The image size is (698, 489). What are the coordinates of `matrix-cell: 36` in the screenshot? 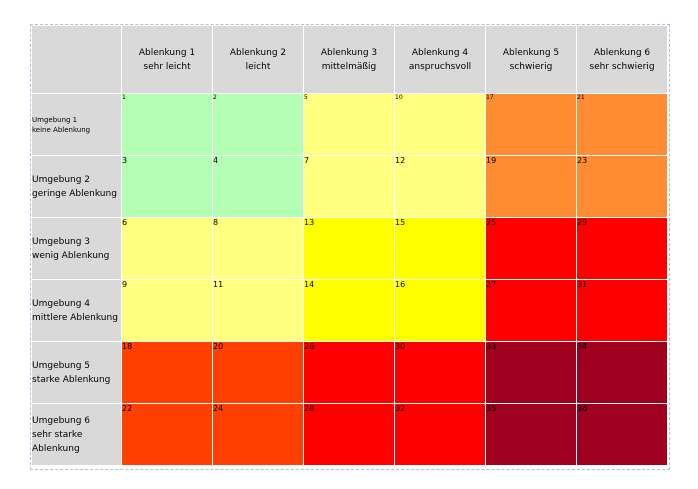 It's located at (622, 434).